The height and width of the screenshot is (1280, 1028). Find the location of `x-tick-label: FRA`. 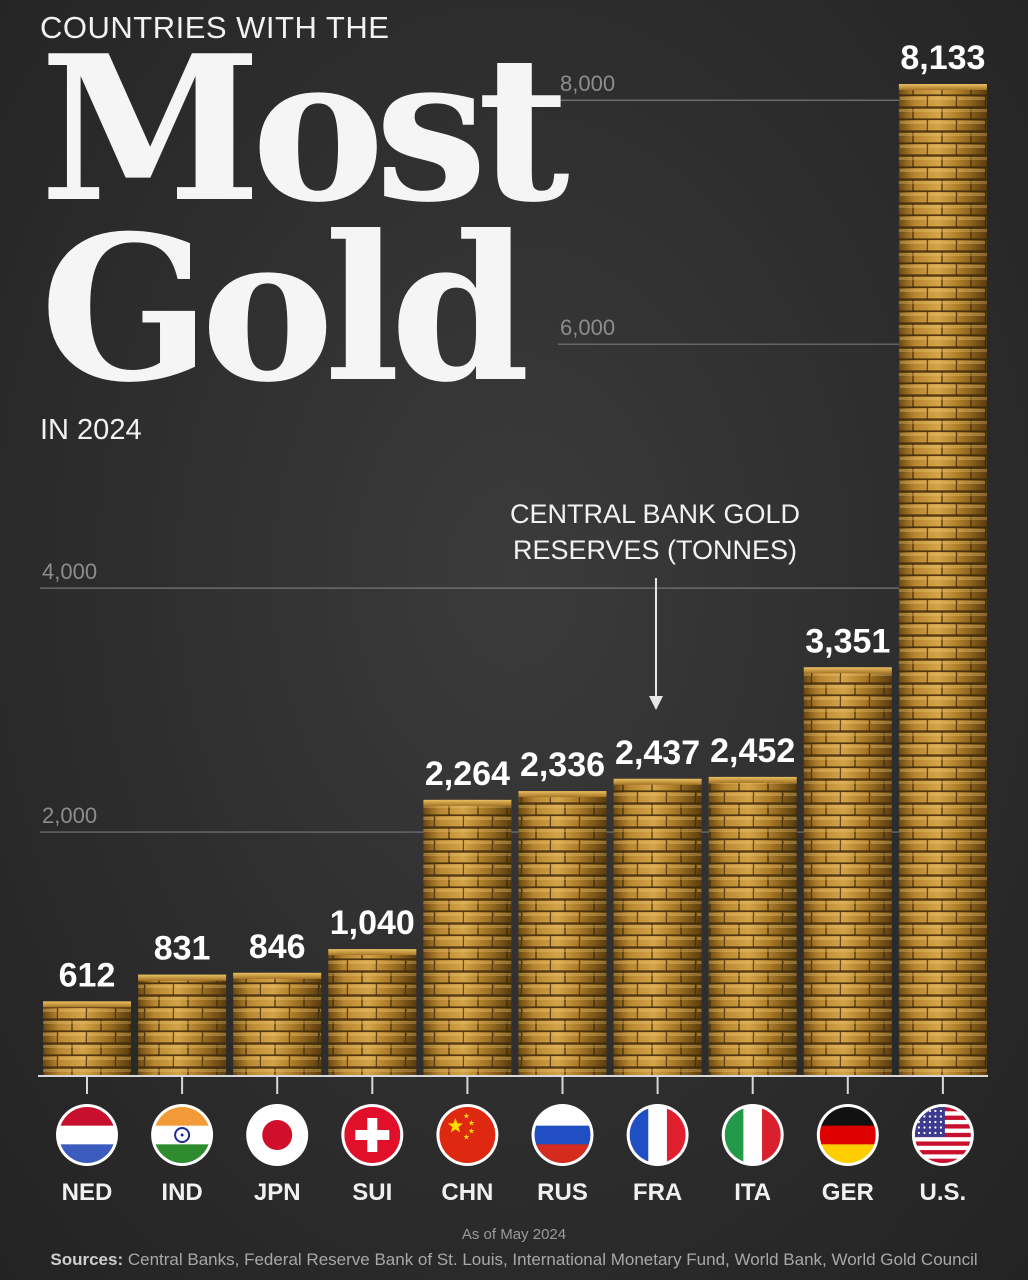

x-tick-label: FRA is located at coordinates (657, 1192).